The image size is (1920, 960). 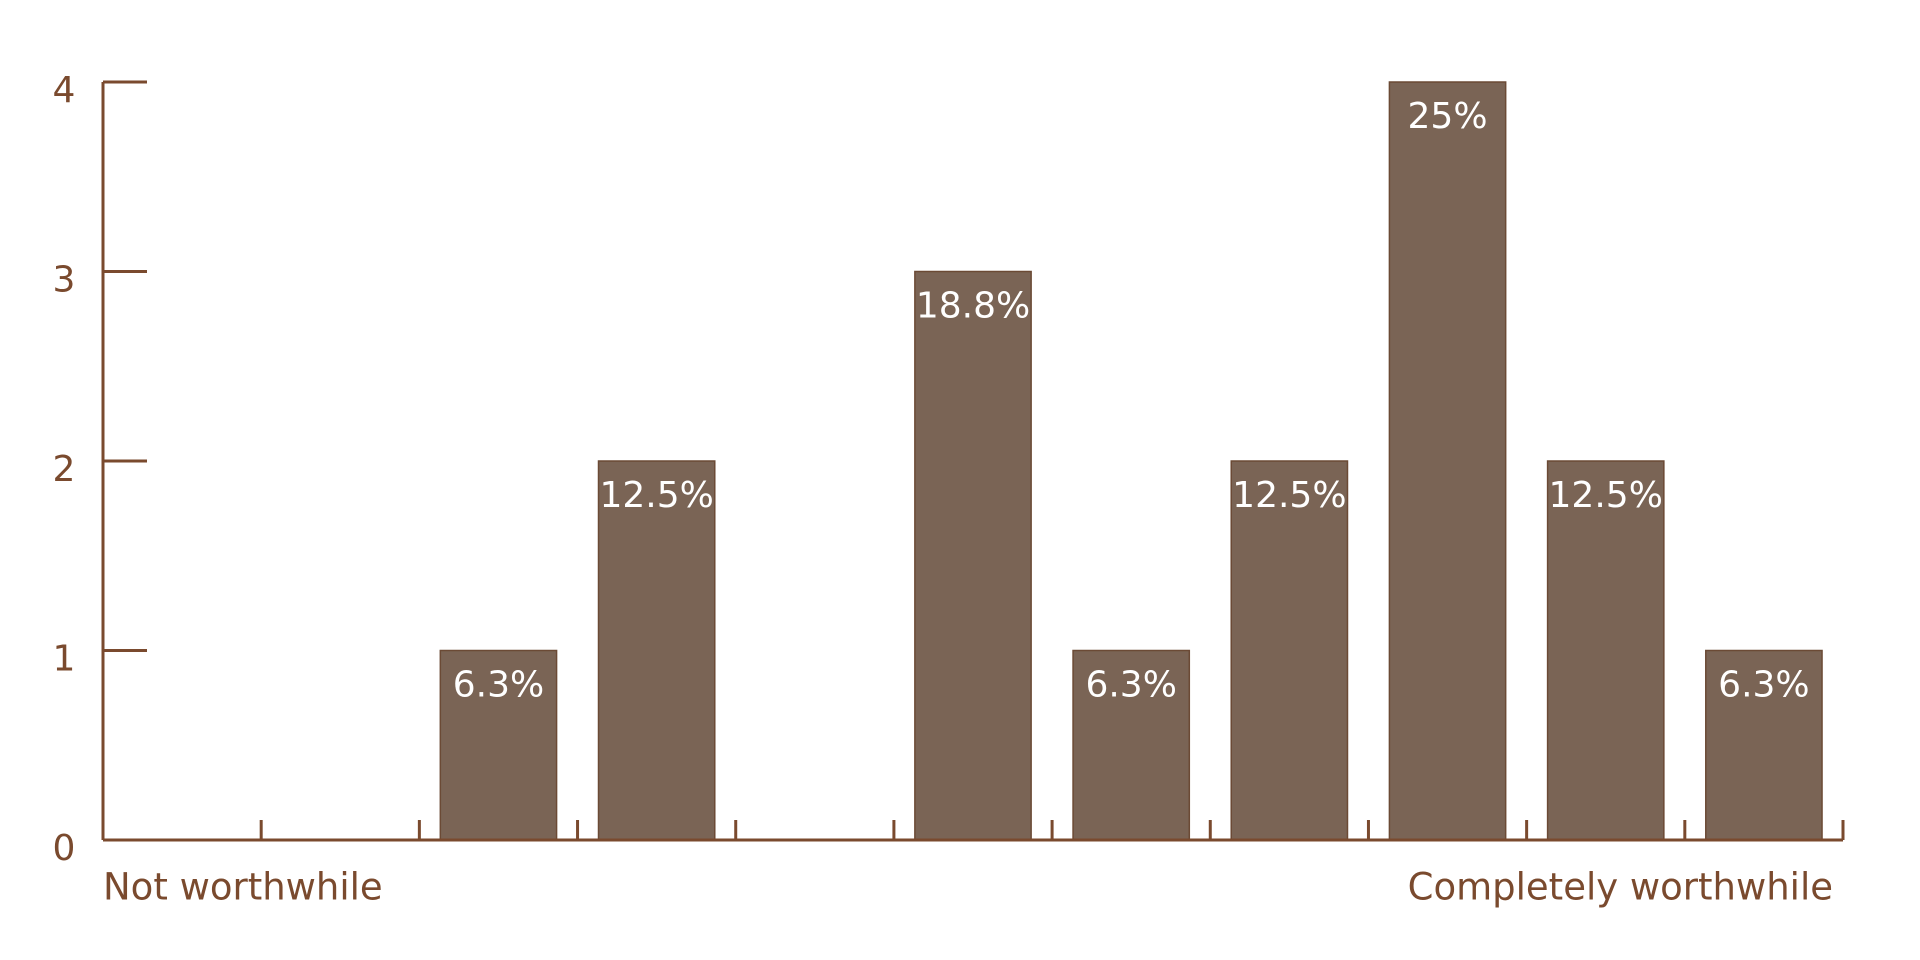 What do you see at coordinates (1448, 116) in the screenshot?
I see `value-label: 25%` at bounding box center [1448, 116].